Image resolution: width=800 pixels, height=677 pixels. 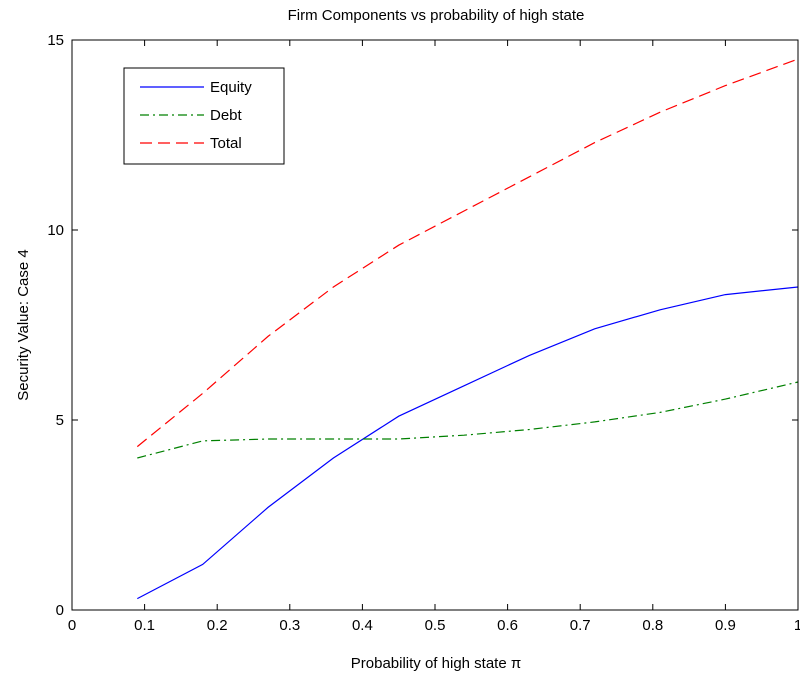 I want to click on legend-box, so click(x=204, y=116).